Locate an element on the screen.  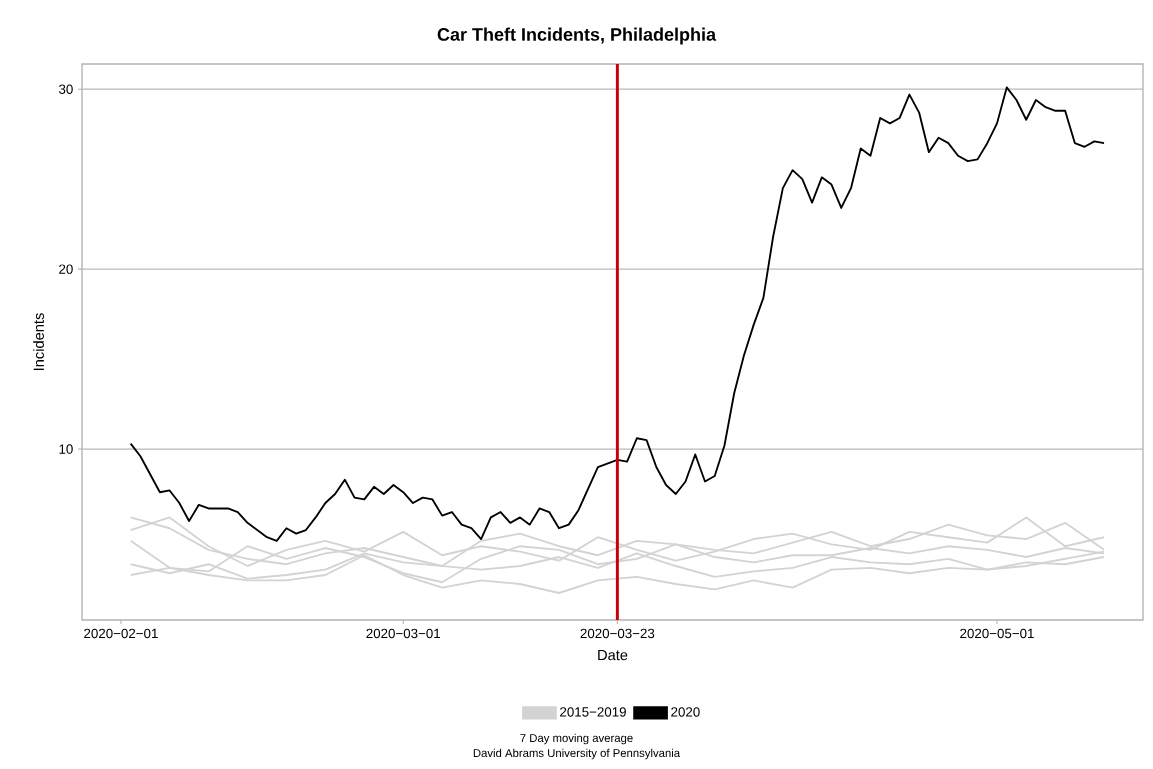
text: 7 Day moving average is located at coordinates (576, 739).